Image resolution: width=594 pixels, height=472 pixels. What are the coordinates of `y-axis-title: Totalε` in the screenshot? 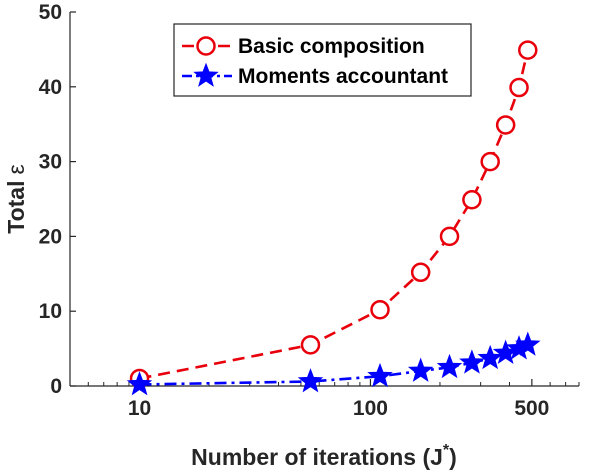 It's located at (16, 199).